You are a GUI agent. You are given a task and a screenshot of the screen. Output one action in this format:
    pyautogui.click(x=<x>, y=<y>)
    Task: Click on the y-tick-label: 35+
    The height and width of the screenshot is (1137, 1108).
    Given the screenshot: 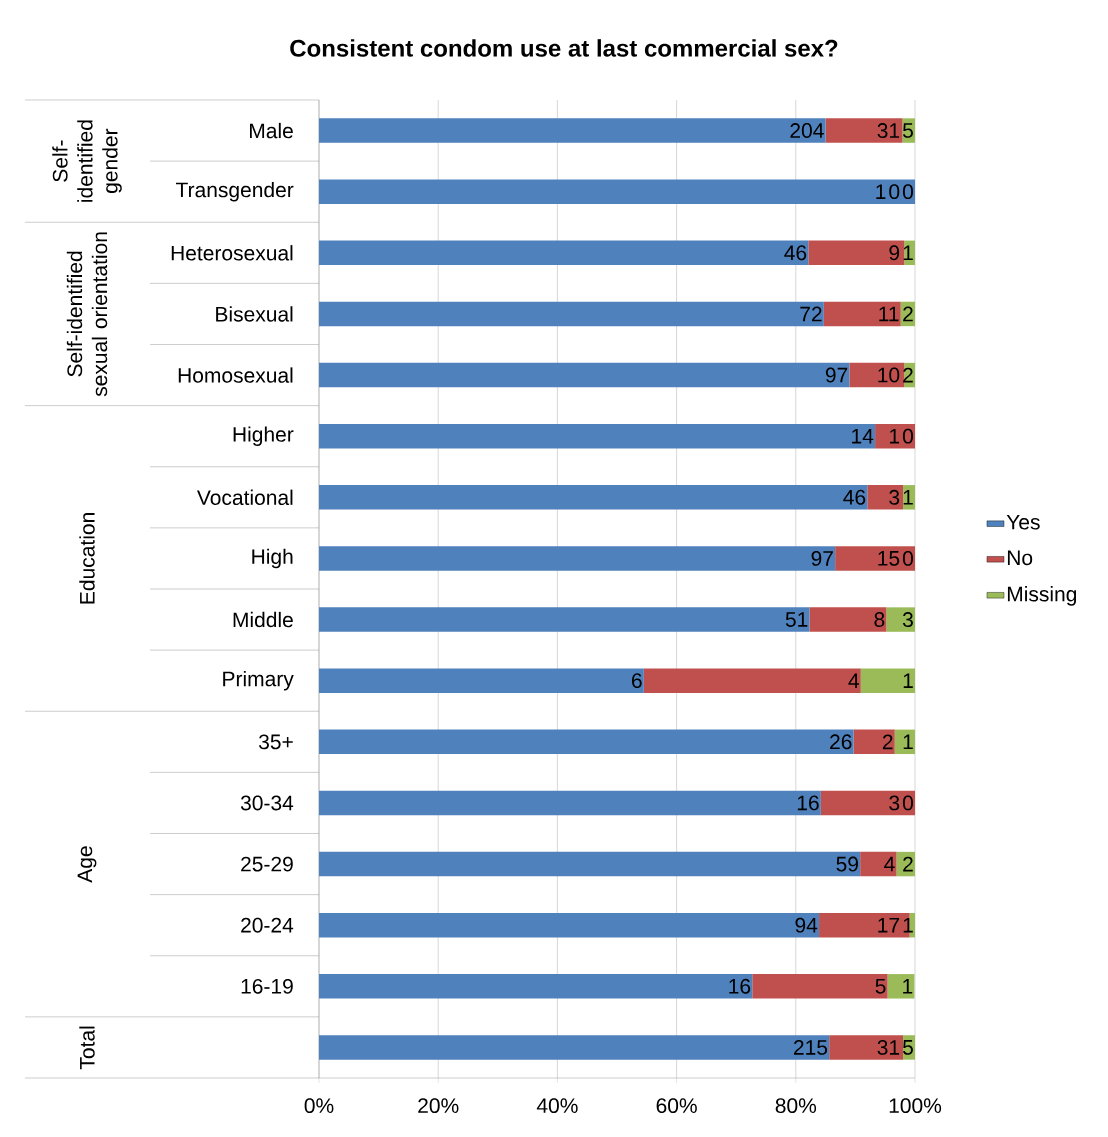 What is the action you would take?
    pyautogui.click(x=275, y=742)
    